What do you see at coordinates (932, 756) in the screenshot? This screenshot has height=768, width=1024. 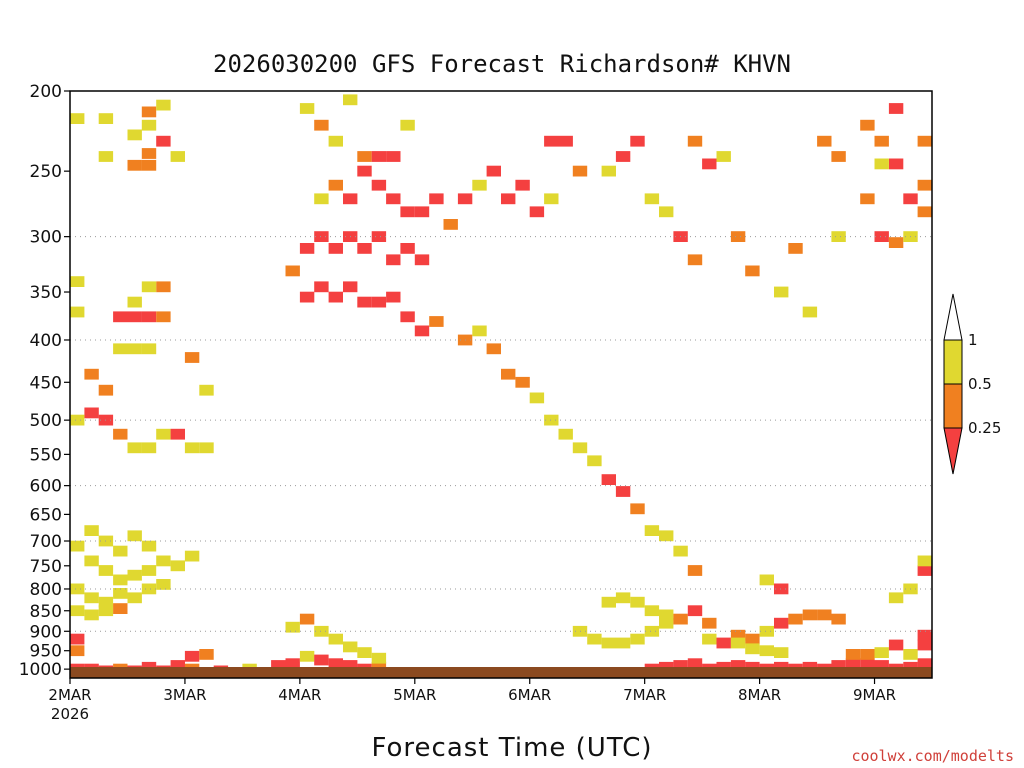 I see `source-credit: coolwx.com/modelts` at bounding box center [932, 756].